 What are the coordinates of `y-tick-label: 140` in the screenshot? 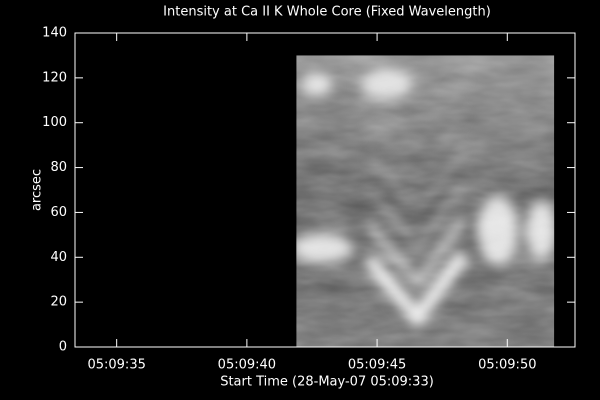 It's located at (54, 33).